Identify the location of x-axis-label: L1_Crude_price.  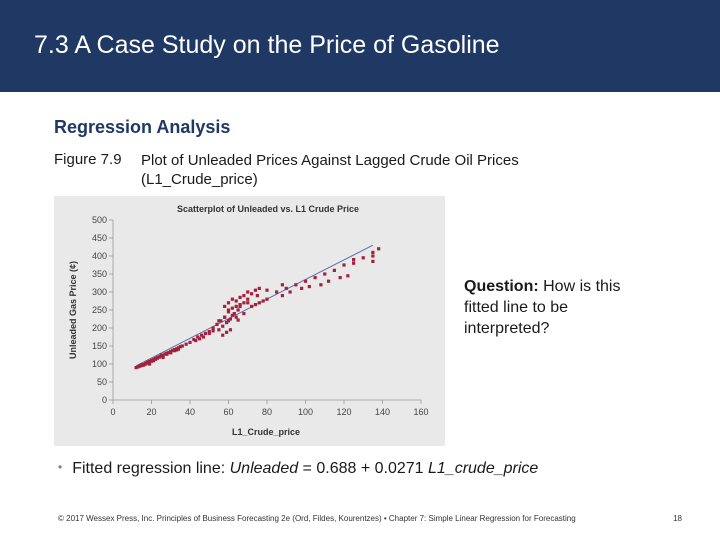
(266, 432).